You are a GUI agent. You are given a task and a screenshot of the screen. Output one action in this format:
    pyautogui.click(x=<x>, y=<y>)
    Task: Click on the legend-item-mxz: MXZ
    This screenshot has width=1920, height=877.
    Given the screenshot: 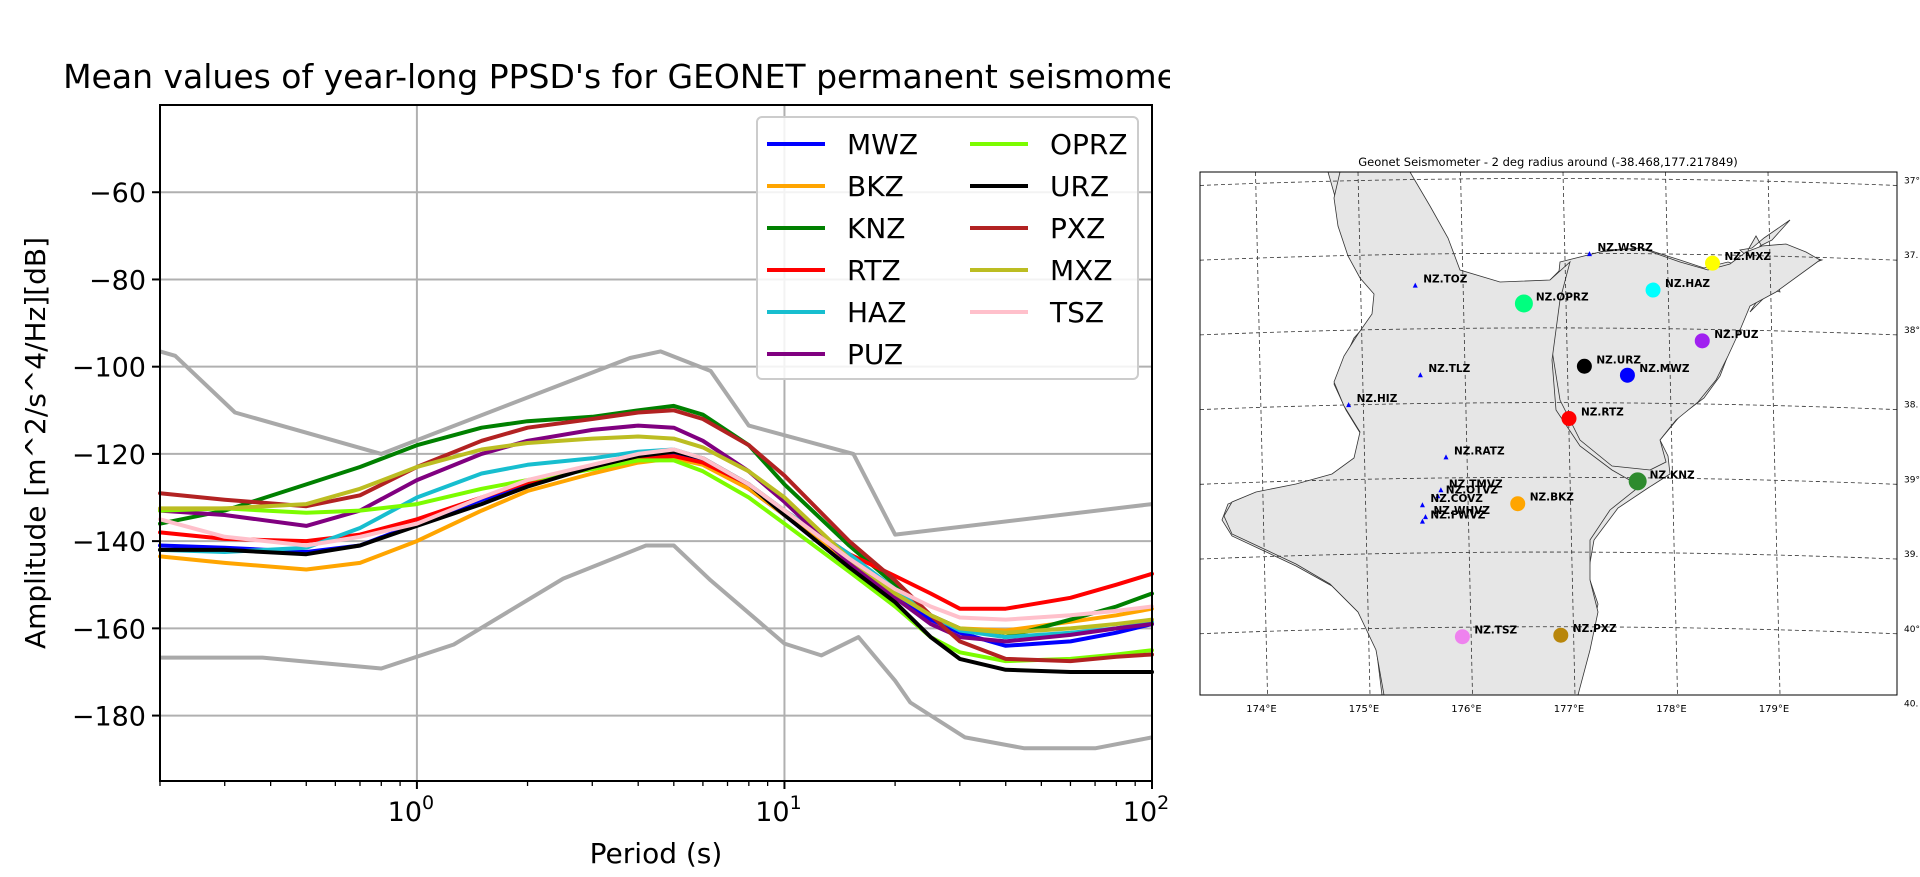 What is the action you would take?
    pyautogui.click(x=1041, y=270)
    